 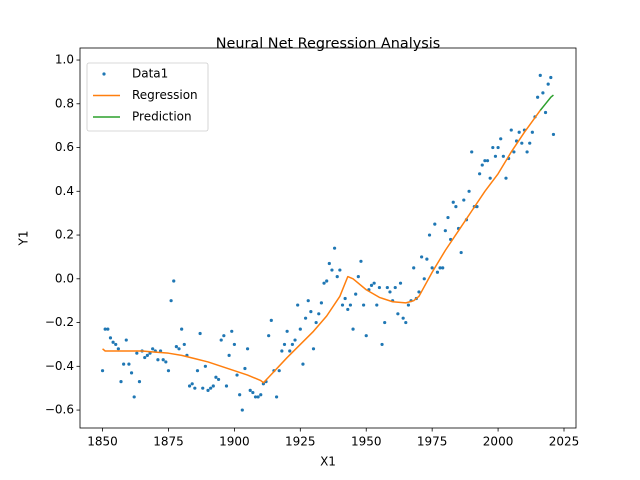 I want to click on x-tick-label: 1925, so click(x=300, y=442).